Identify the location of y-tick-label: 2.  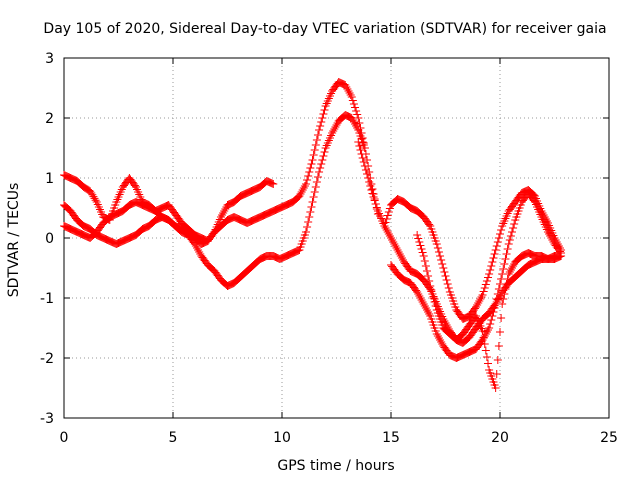
(49, 119).